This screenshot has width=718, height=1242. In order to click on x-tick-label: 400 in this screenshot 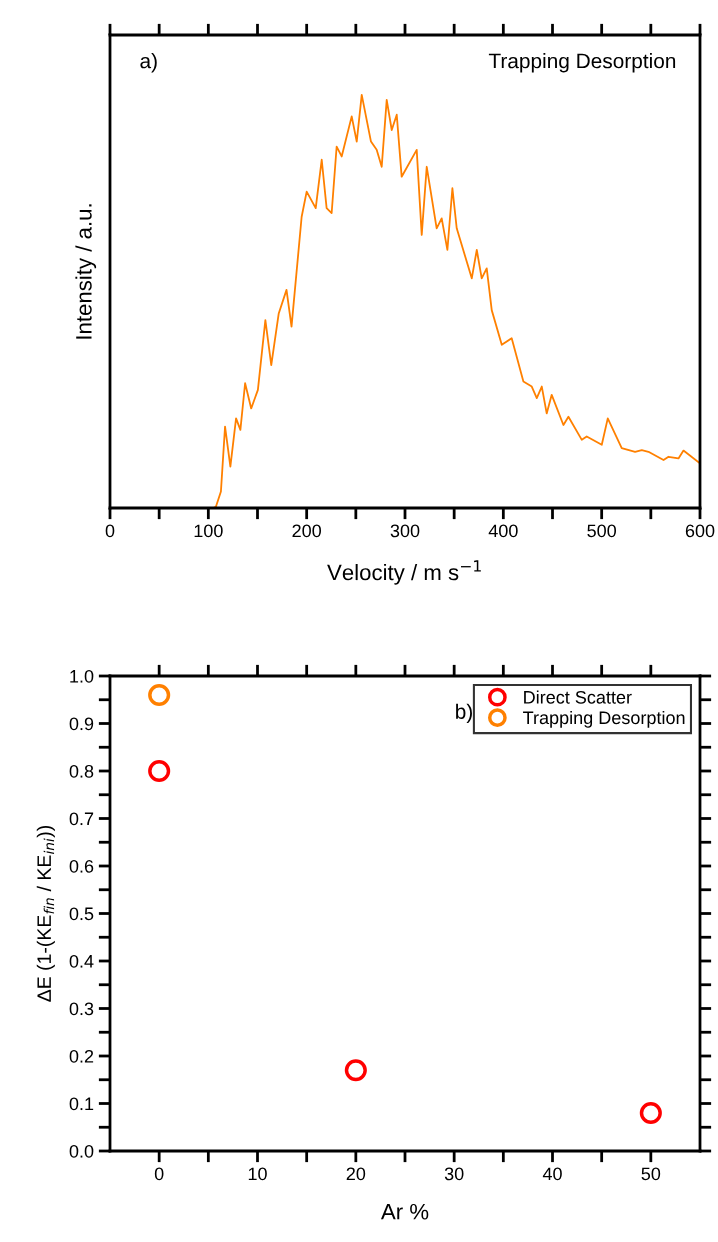, I will do `click(503, 531)`.